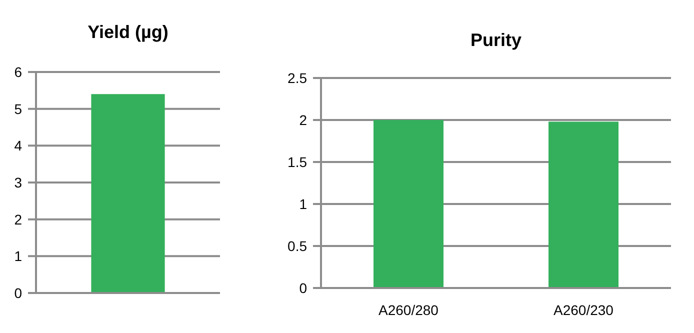 This screenshot has height=333, width=694. I want to click on y-tick-label: 2.5, so click(298, 78).